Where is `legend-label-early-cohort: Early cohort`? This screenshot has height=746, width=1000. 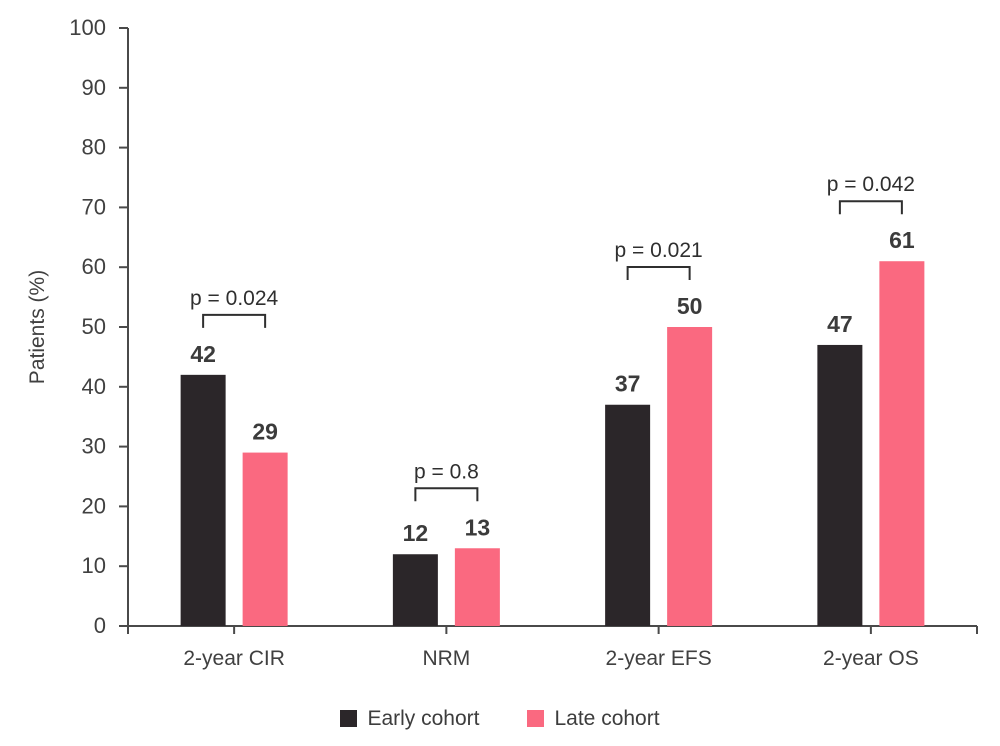
legend-label-early-cohort: Early cohort is located at coordinates (423, 718).